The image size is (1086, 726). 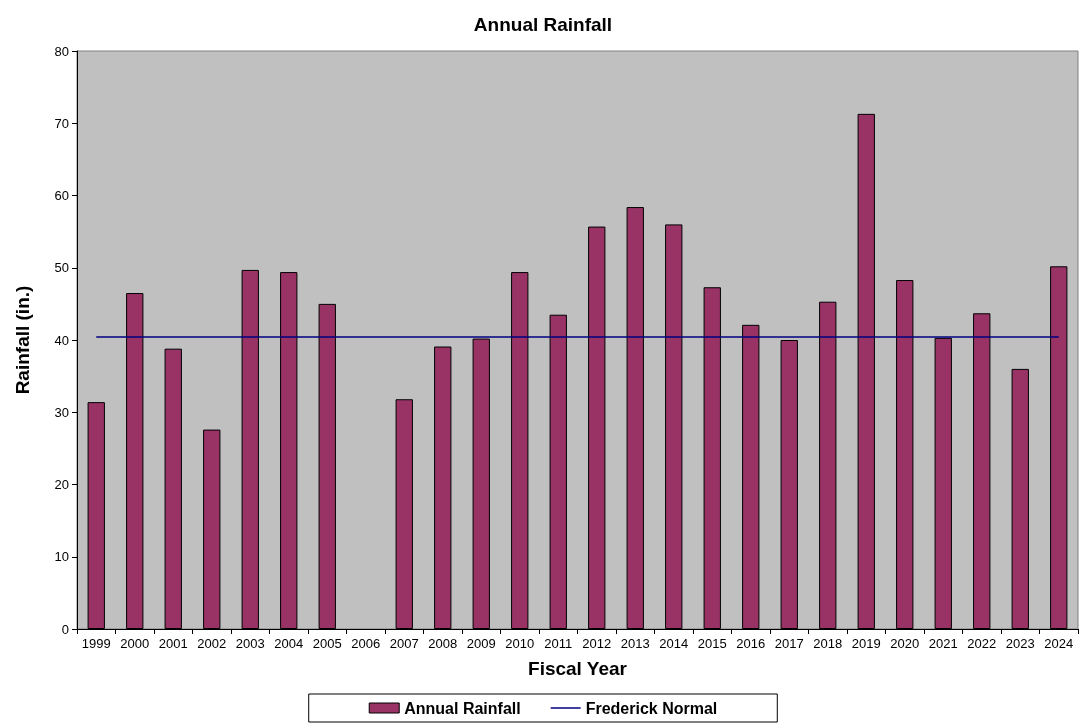 I want to click on x-tick-label: 2020, so click(x=905, y=643).